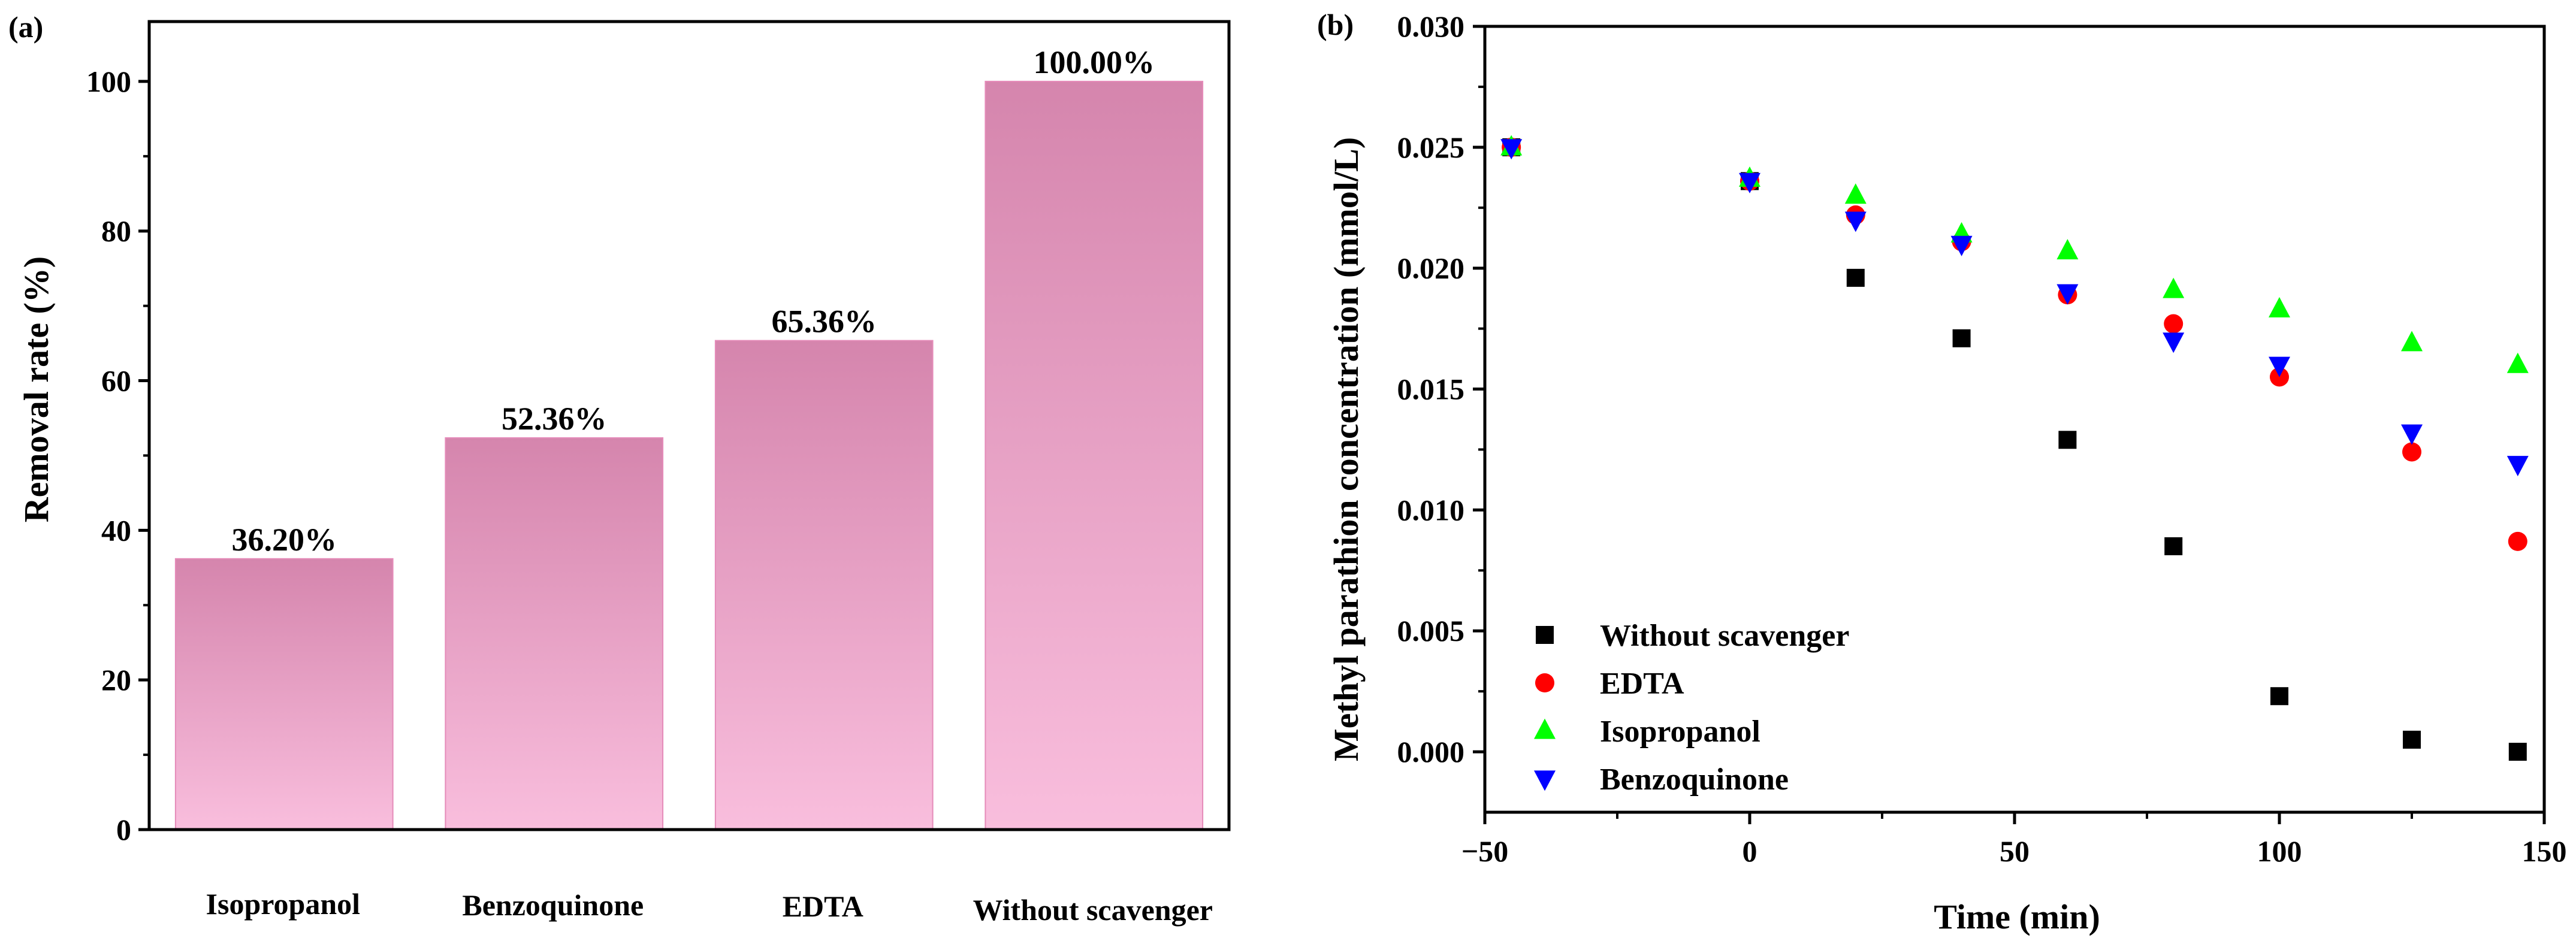 This screenshot has width=2576, height=947. I want to click on x-tick-label: −50, so click(1485, 851).